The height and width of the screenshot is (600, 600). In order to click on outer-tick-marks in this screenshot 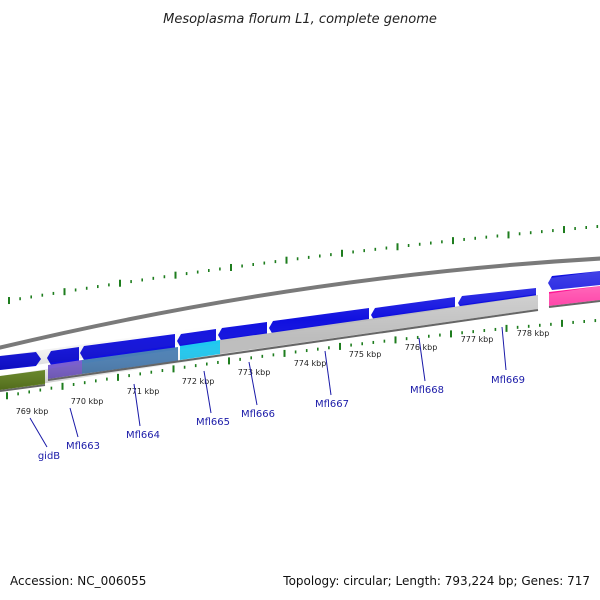, I will do `click(303, 265)`.